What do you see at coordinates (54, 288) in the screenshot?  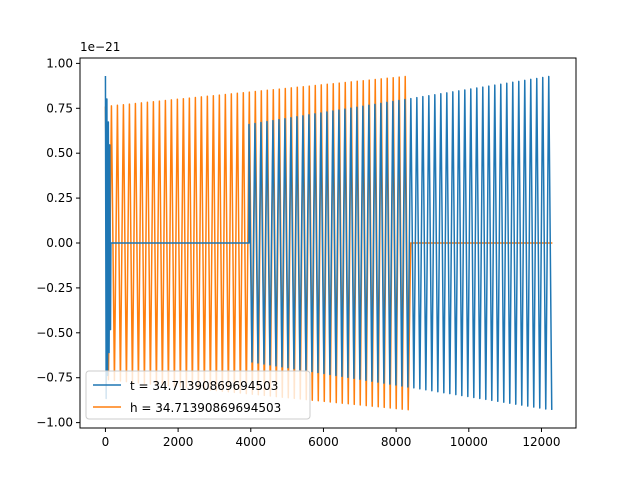 I see `y-tick-label: −0.25` at bounding box center [54, 288].